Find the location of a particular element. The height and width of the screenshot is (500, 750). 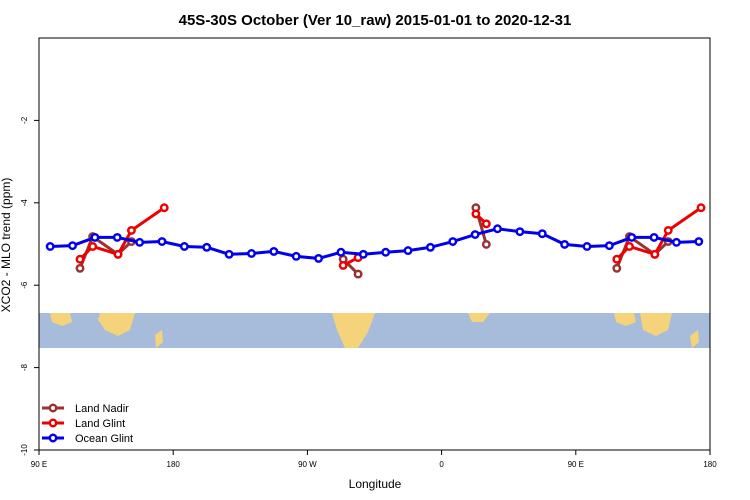

y-tick-label: -10 is located at coordinates (24, 450).